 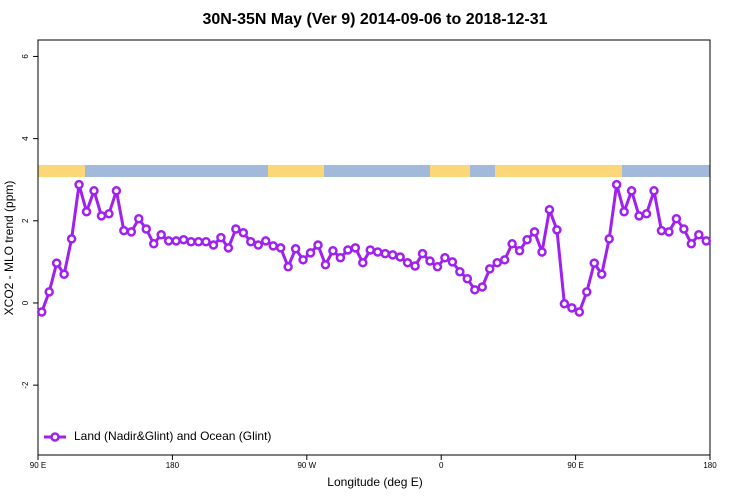 I want to click on legend-label: Land (Nadir&Glint) and Ocean (Glint), so click(x=172, y=436).